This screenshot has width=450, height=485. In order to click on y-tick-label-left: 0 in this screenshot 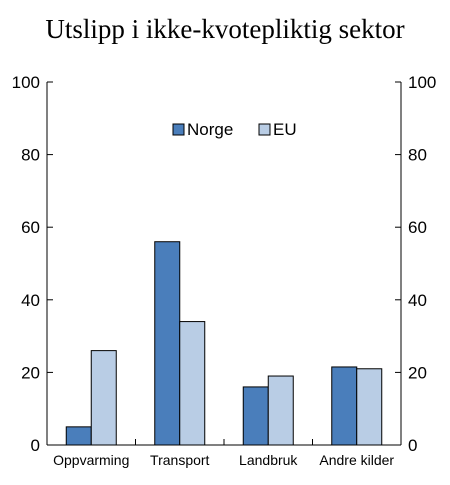, I will do `click(35, 445)`.